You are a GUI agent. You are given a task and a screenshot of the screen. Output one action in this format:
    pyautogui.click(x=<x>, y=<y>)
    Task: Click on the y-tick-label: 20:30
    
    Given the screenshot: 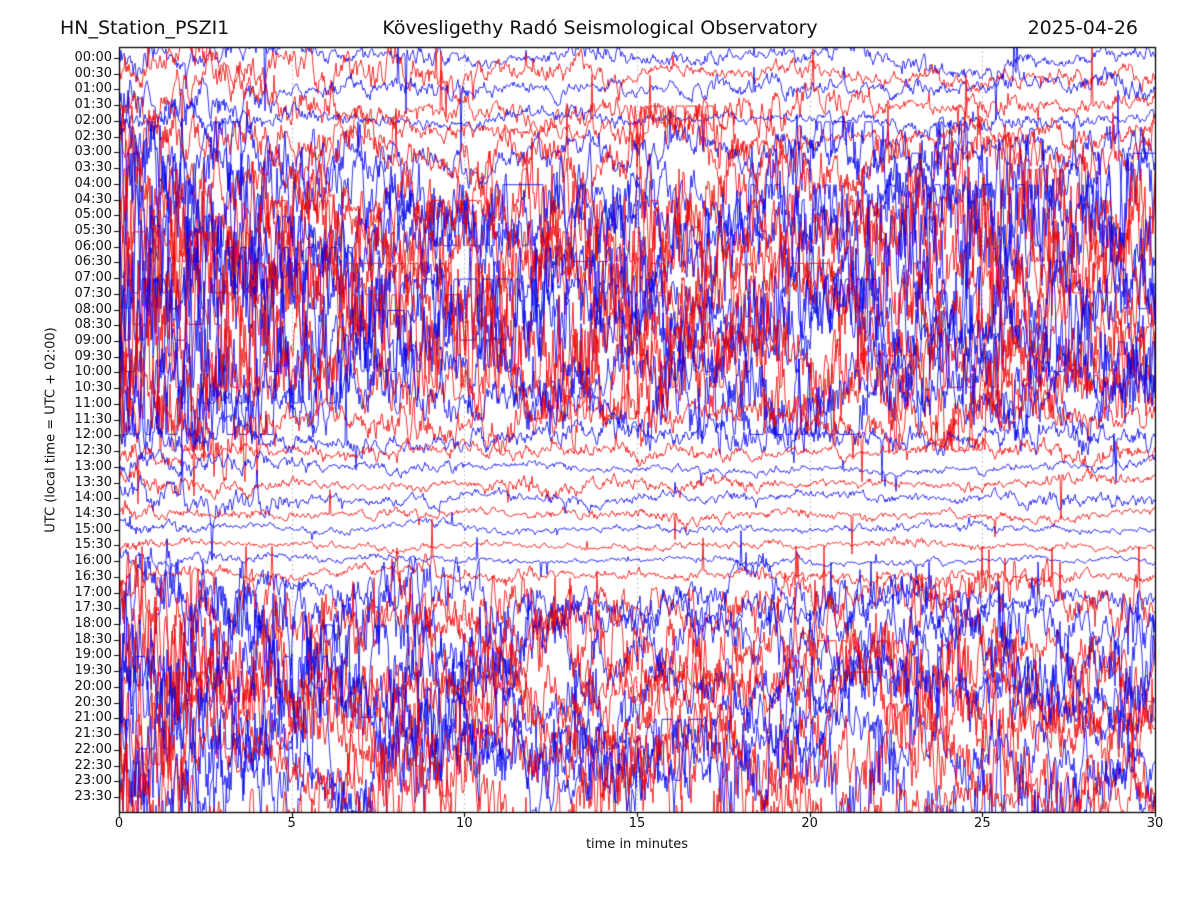 What is the action you would take?
    pyautogui.click(x=93, y=702)
    